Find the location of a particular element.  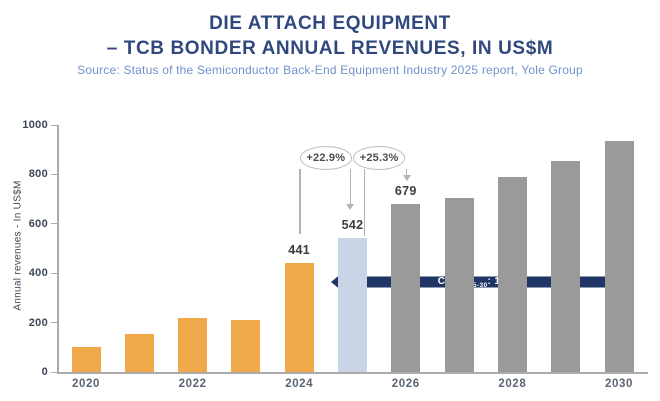

bar-2020 is located at coordinates (86, 359).